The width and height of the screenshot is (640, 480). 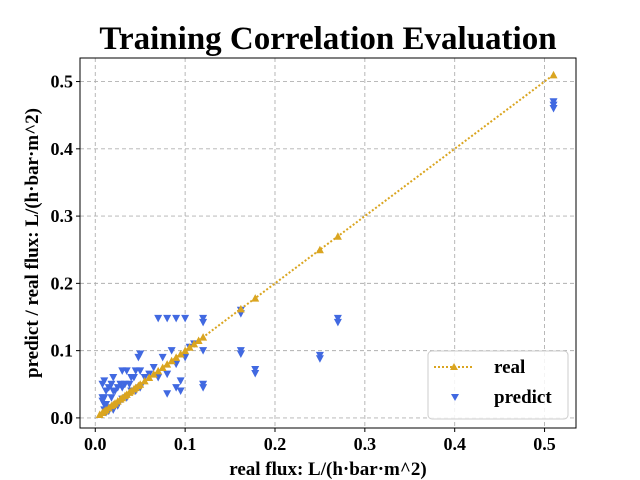 What do you see at coordinates (62, 351) in the screenshot?
I see `y-tick-label: 0.1` at bounding box center [62, 351].